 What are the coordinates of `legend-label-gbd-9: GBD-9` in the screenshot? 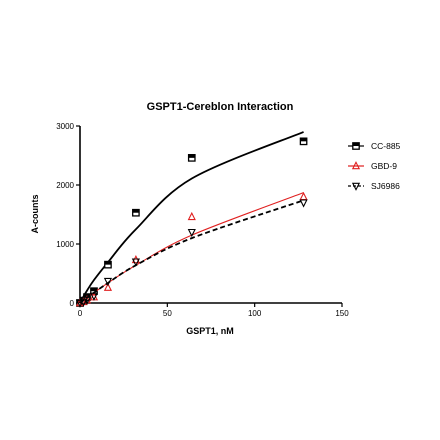 It's located at (384, 166).